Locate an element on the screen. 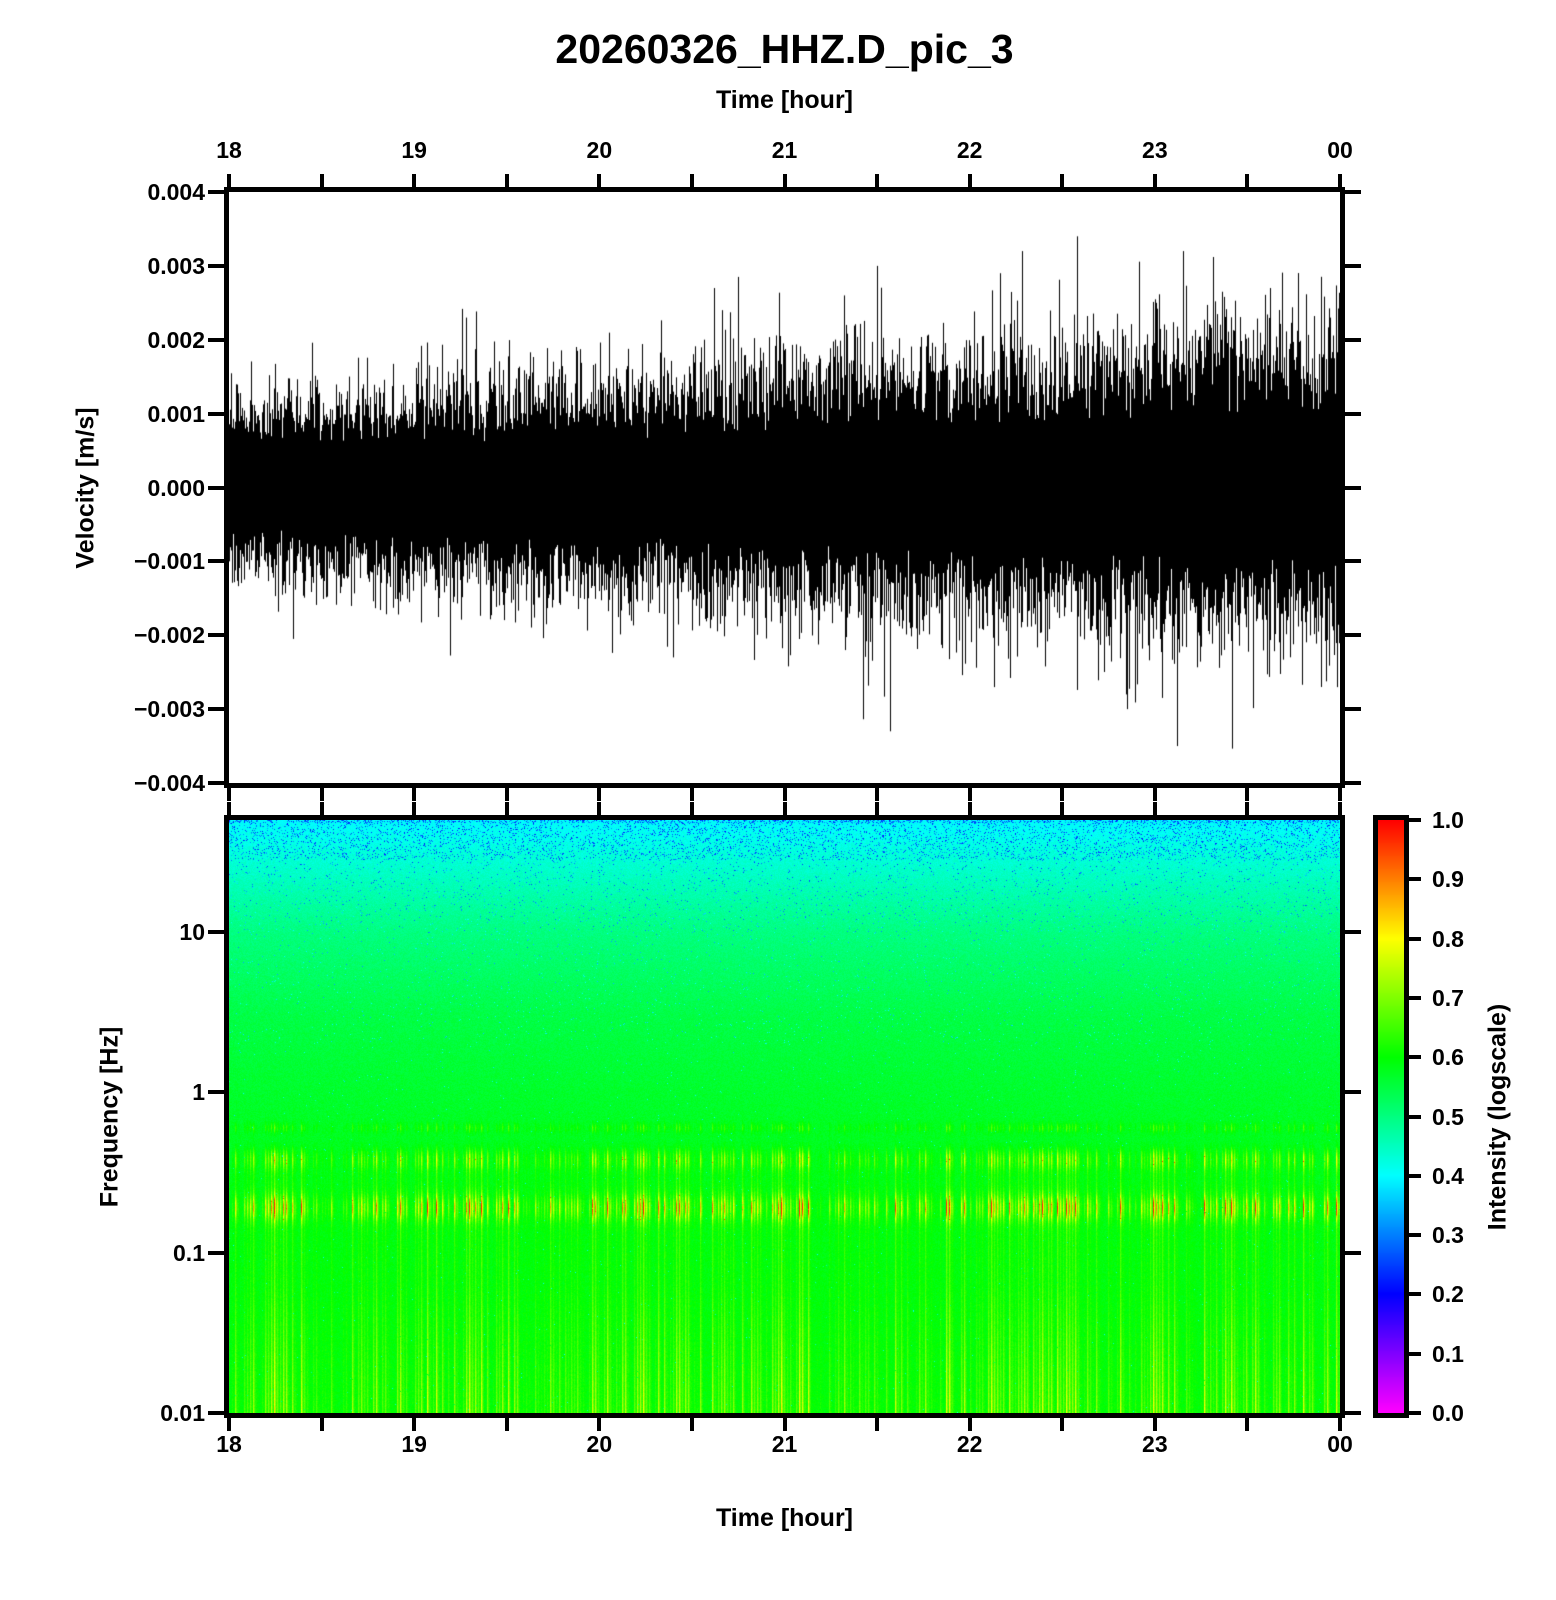  velocity-tick-label: 0.004 is located at coordinates (176, 192).